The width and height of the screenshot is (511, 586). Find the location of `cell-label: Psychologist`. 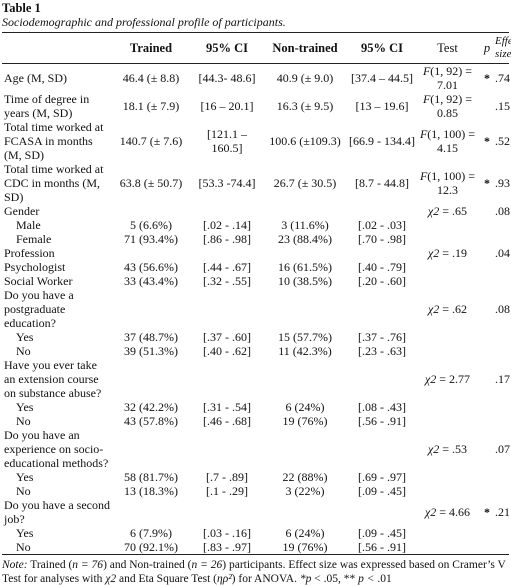

cell-label: Psychologist is located at coordinates (35, 267).